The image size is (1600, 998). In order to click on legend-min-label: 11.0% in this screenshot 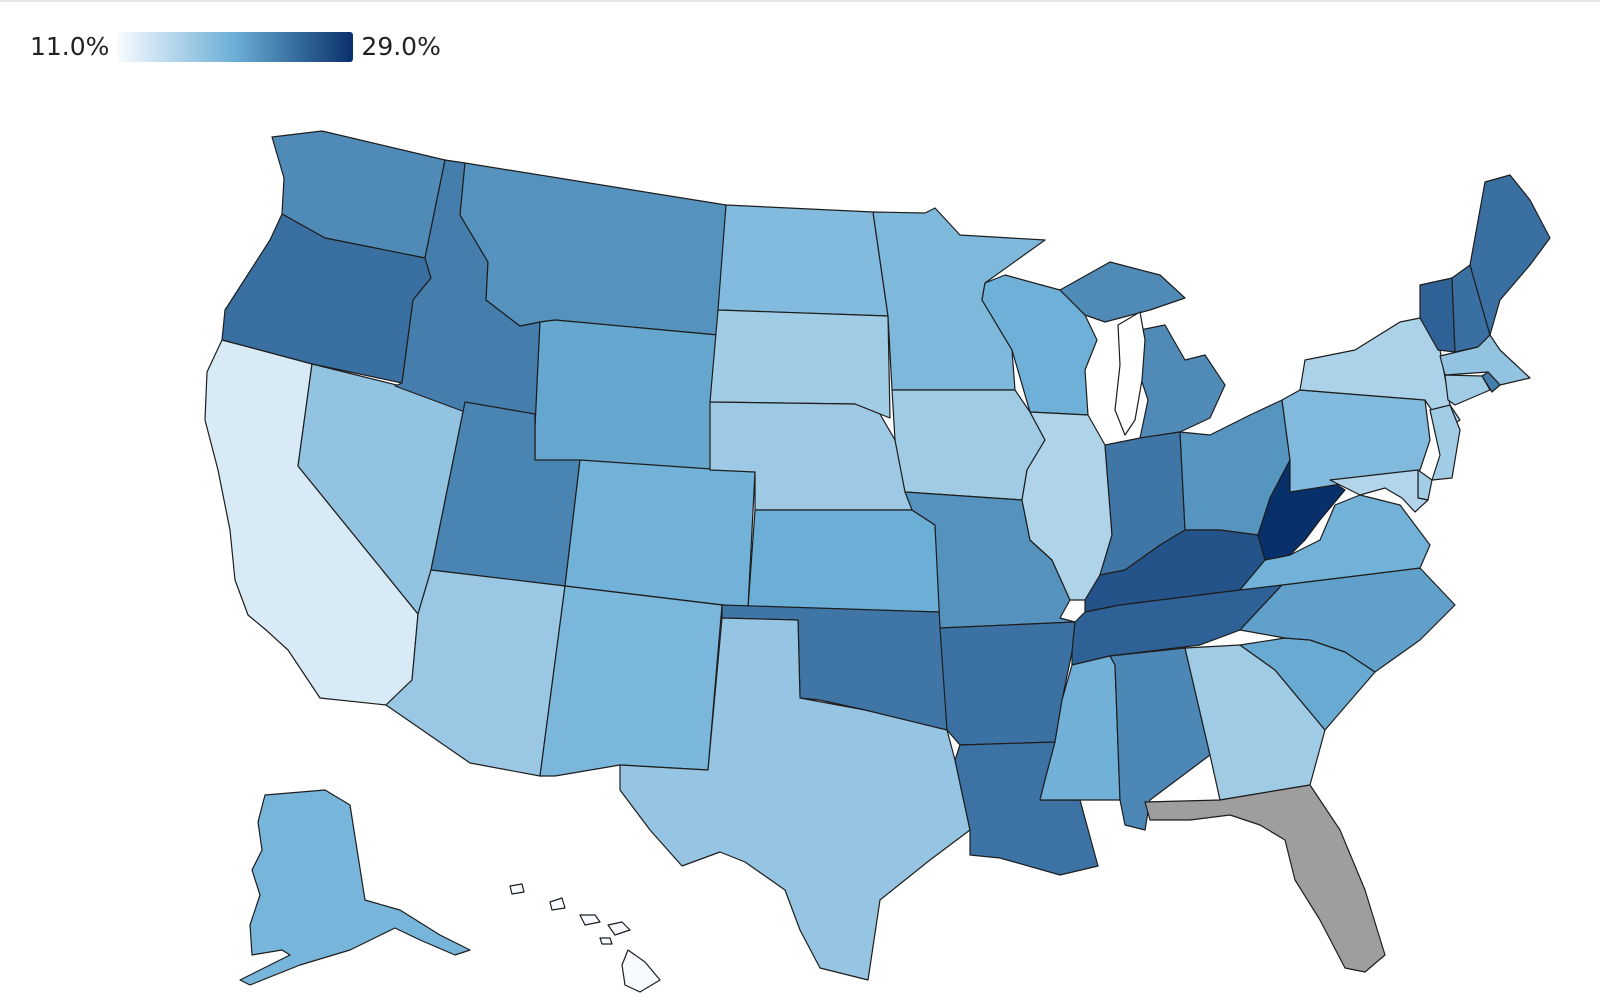, I will do `click(70, 46)`.